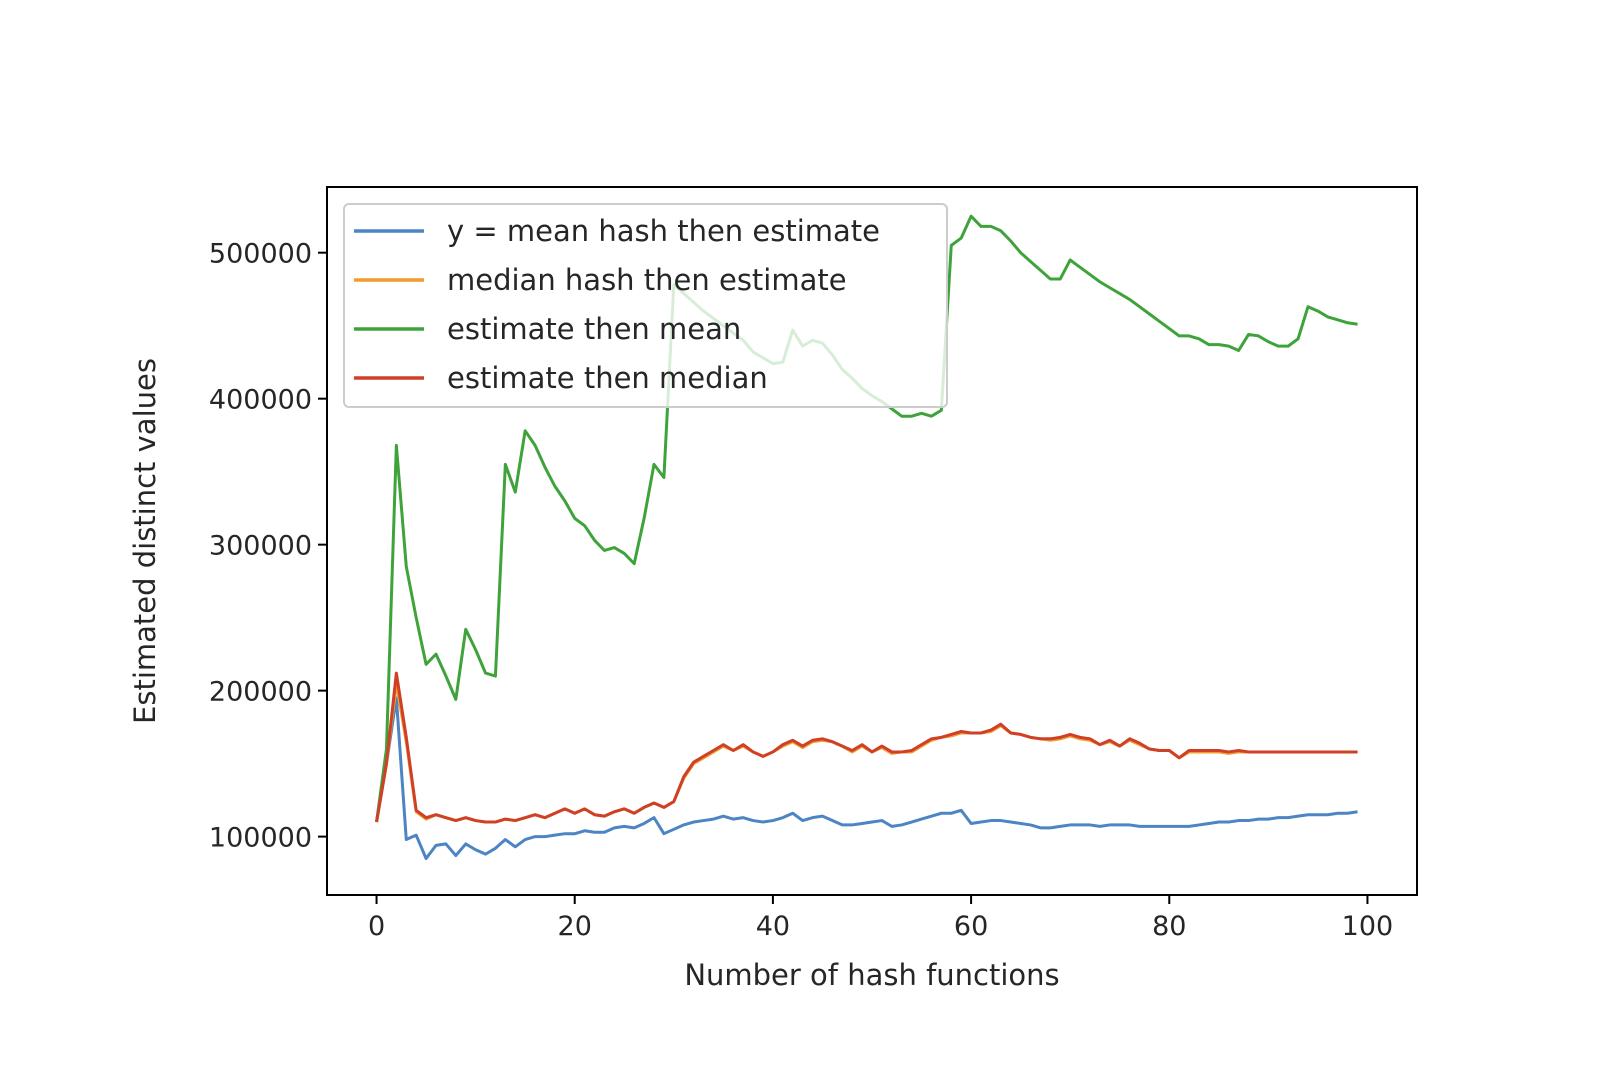  I want to click on legend-box, so click(645, 305).